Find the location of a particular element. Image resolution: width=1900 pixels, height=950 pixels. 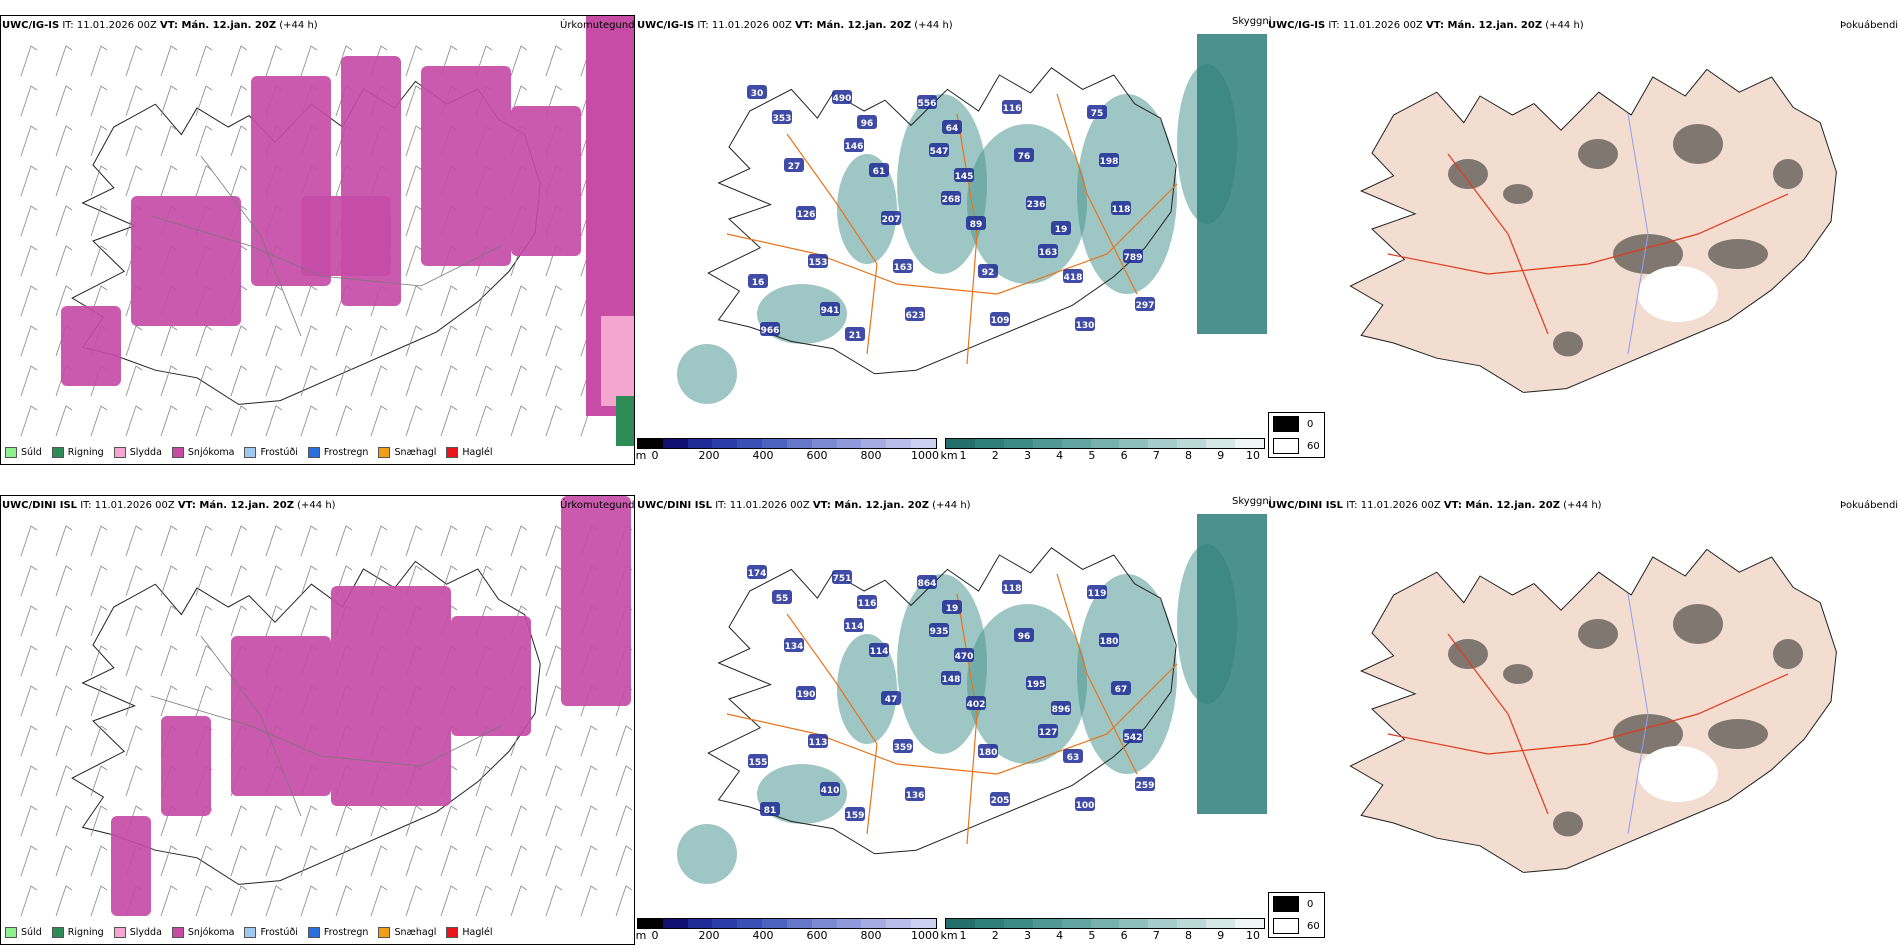

visibility-colorbar-tick-label: 5 is located at coordinates (1092, 455).